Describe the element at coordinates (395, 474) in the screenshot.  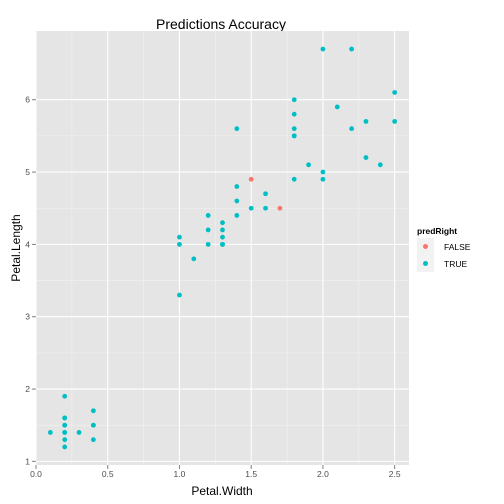
I see `x-tick-label: 2.5` at that location.